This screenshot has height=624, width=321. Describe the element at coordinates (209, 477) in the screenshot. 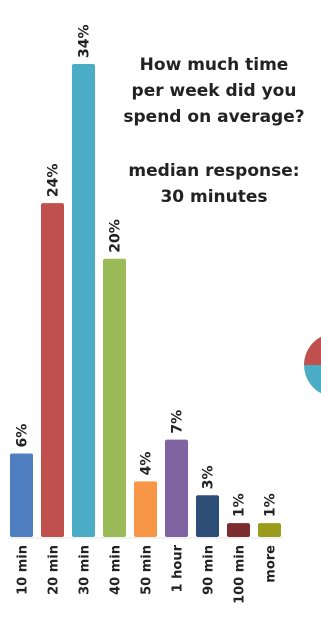

I see `value-label-6: 3%` at that location.